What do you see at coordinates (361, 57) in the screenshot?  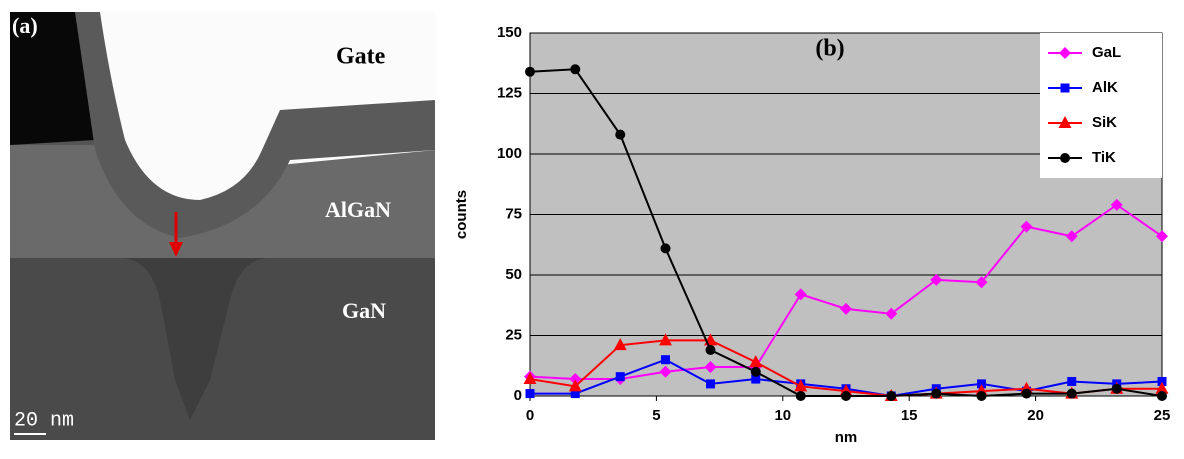 I see `gate-label: Gate` at bounding box center [361, 57].